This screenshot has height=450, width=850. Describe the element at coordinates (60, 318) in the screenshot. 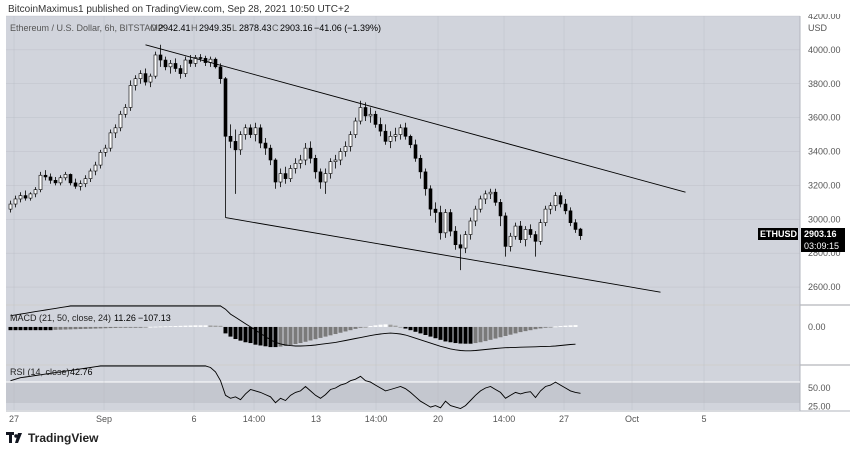

I see `macd-legend: MACD (21, 50, close, 24)` at that location.